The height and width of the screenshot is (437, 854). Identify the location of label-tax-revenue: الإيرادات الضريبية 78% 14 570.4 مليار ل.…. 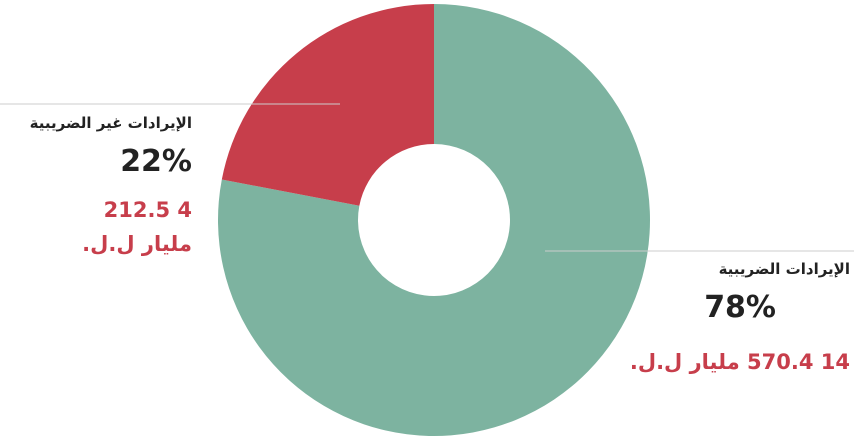
(740, 319).